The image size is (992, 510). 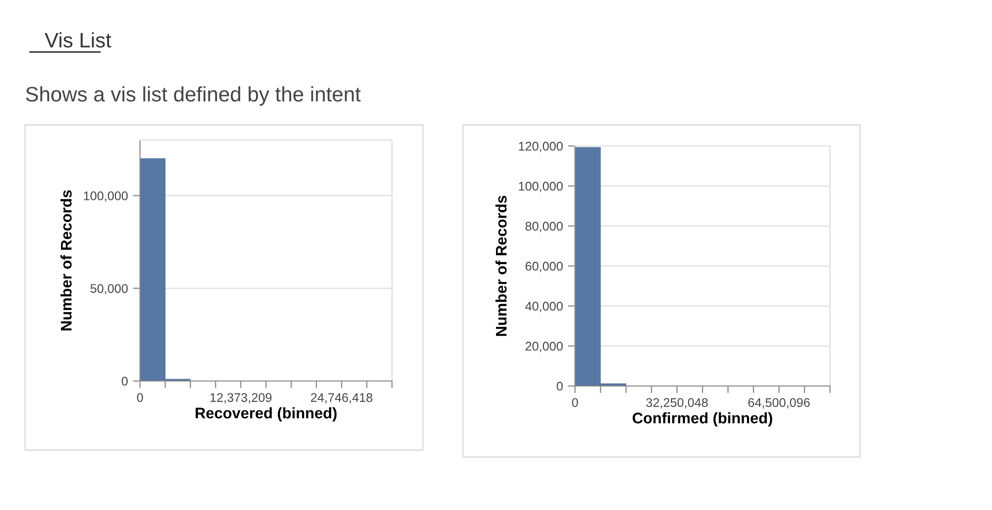 What do you see at coordinates (544, 347) in the screenshot?
I see `y-tick-label: 20,000` at bounding box center [544, 347].